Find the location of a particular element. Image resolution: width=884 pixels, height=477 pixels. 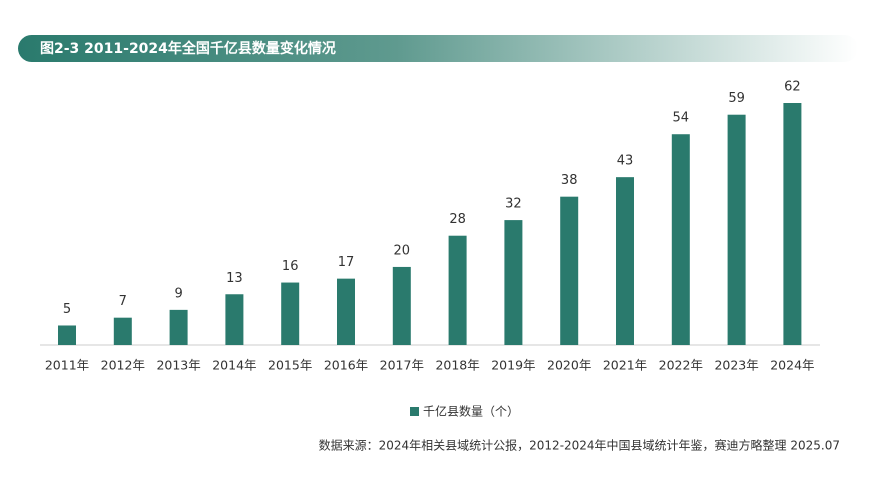

legend-swatch is located at coordinates (414, 411).